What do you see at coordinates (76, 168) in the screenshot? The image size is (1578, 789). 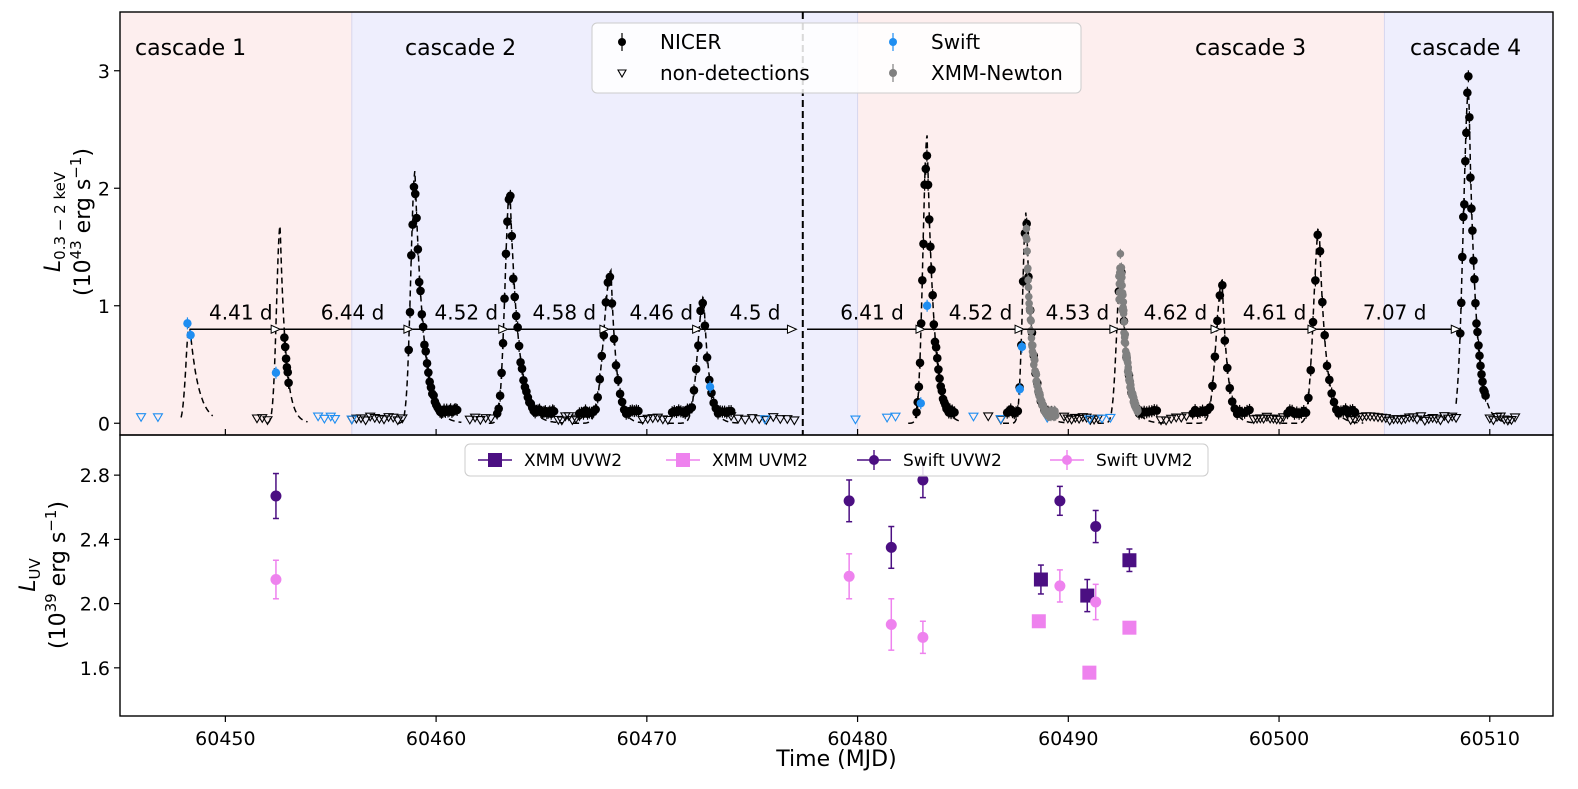 I see `top-ylabel-units-exp2: −1` at bounding box center [76, 168].